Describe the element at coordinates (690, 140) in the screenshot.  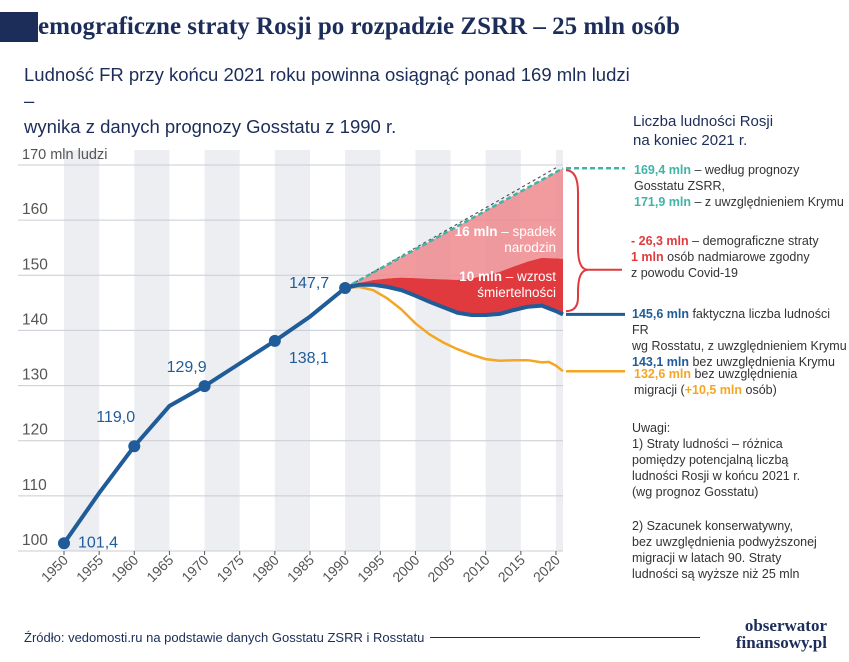
I see `legend-heading-line-2: na koniec 2021 r.` at that location.